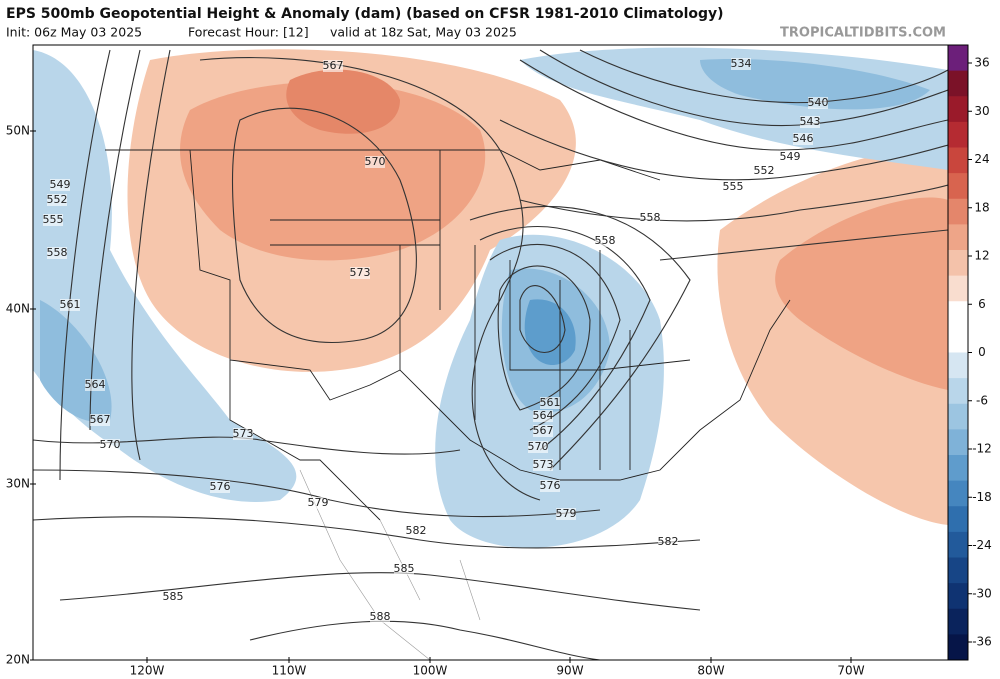 Image resolution: width=1000 pixels, height=679 pixels. Describe the element at coordinates (982, 304) in the screenshot. I see `colorbar-label: 6` at that location.